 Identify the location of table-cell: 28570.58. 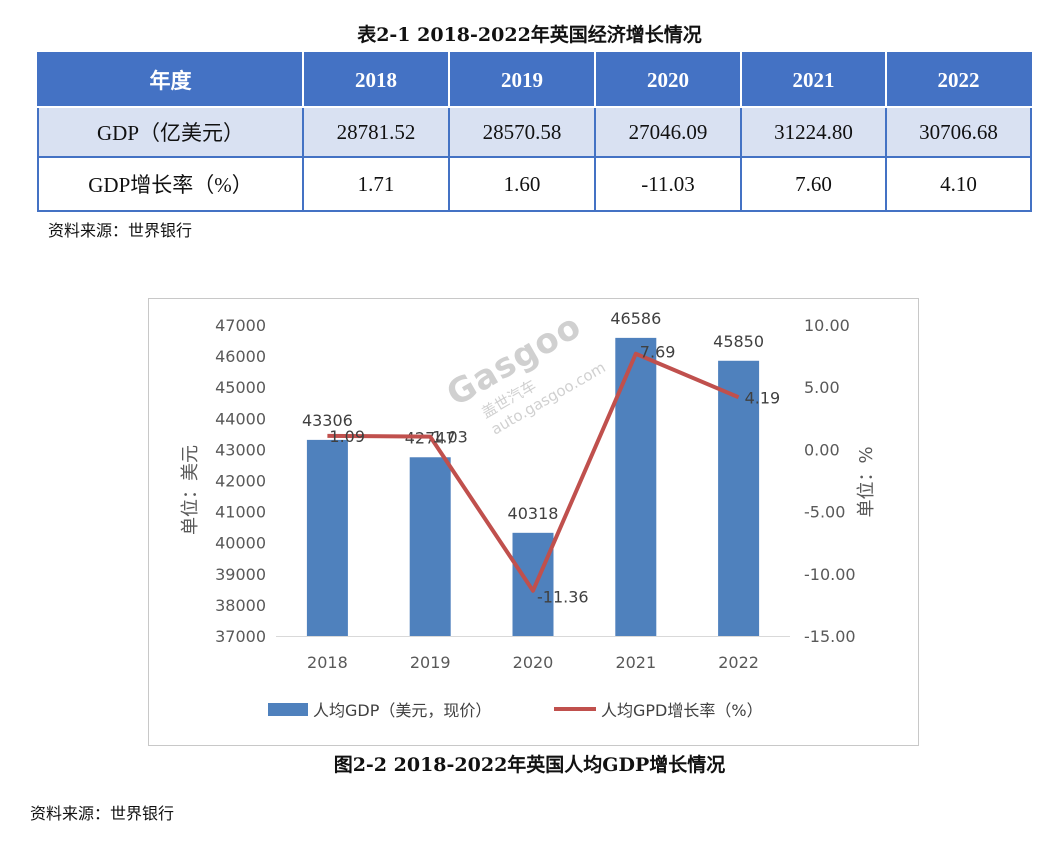
(522, 132).